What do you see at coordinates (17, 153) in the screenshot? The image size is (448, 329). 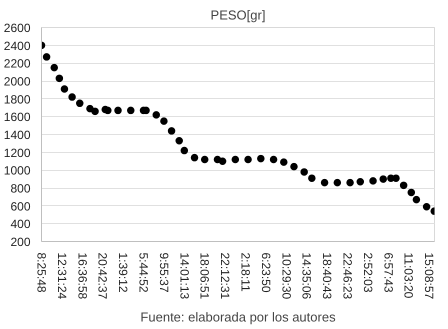 I see `y-tick-label: 1200` at bounding box center [17, 153].